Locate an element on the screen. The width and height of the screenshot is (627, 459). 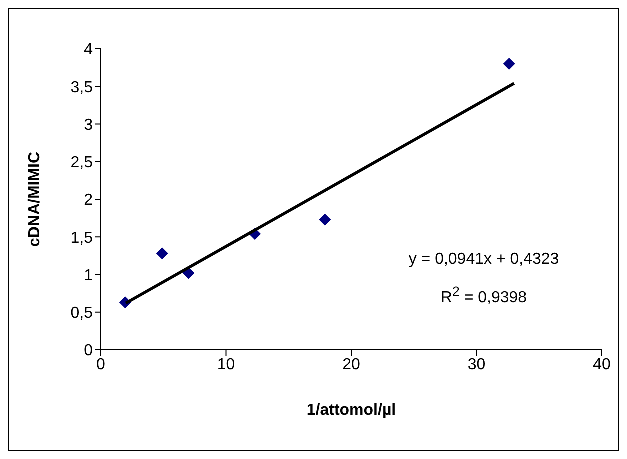
y-tick-label: 2,5 is located at coordinates (82, 163).